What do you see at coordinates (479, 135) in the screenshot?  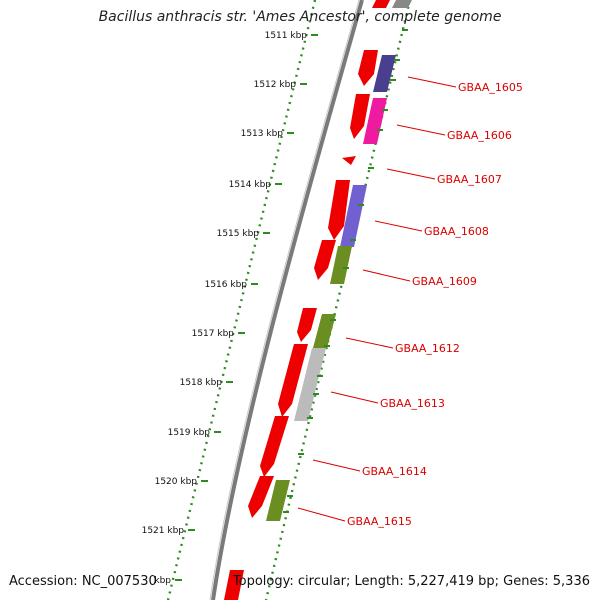 I see `gene-label: GBAA_1606` at bounding box center [479, 135].